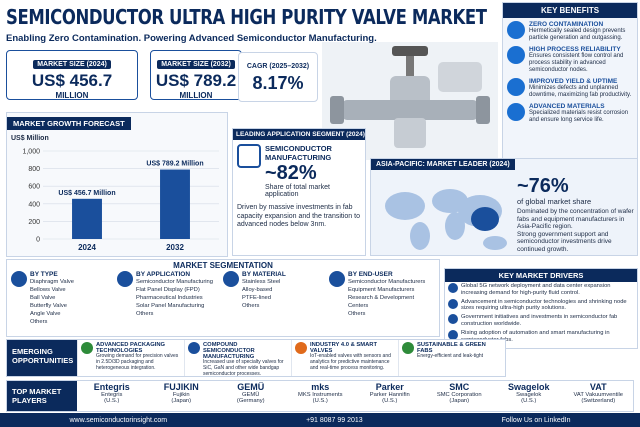 Image resolution: width=640 pixels, height=427 pixels. I want to click on stat-card: MARKET SIZE (2032) US$ 789.2 MILLION, so click(196, 75).